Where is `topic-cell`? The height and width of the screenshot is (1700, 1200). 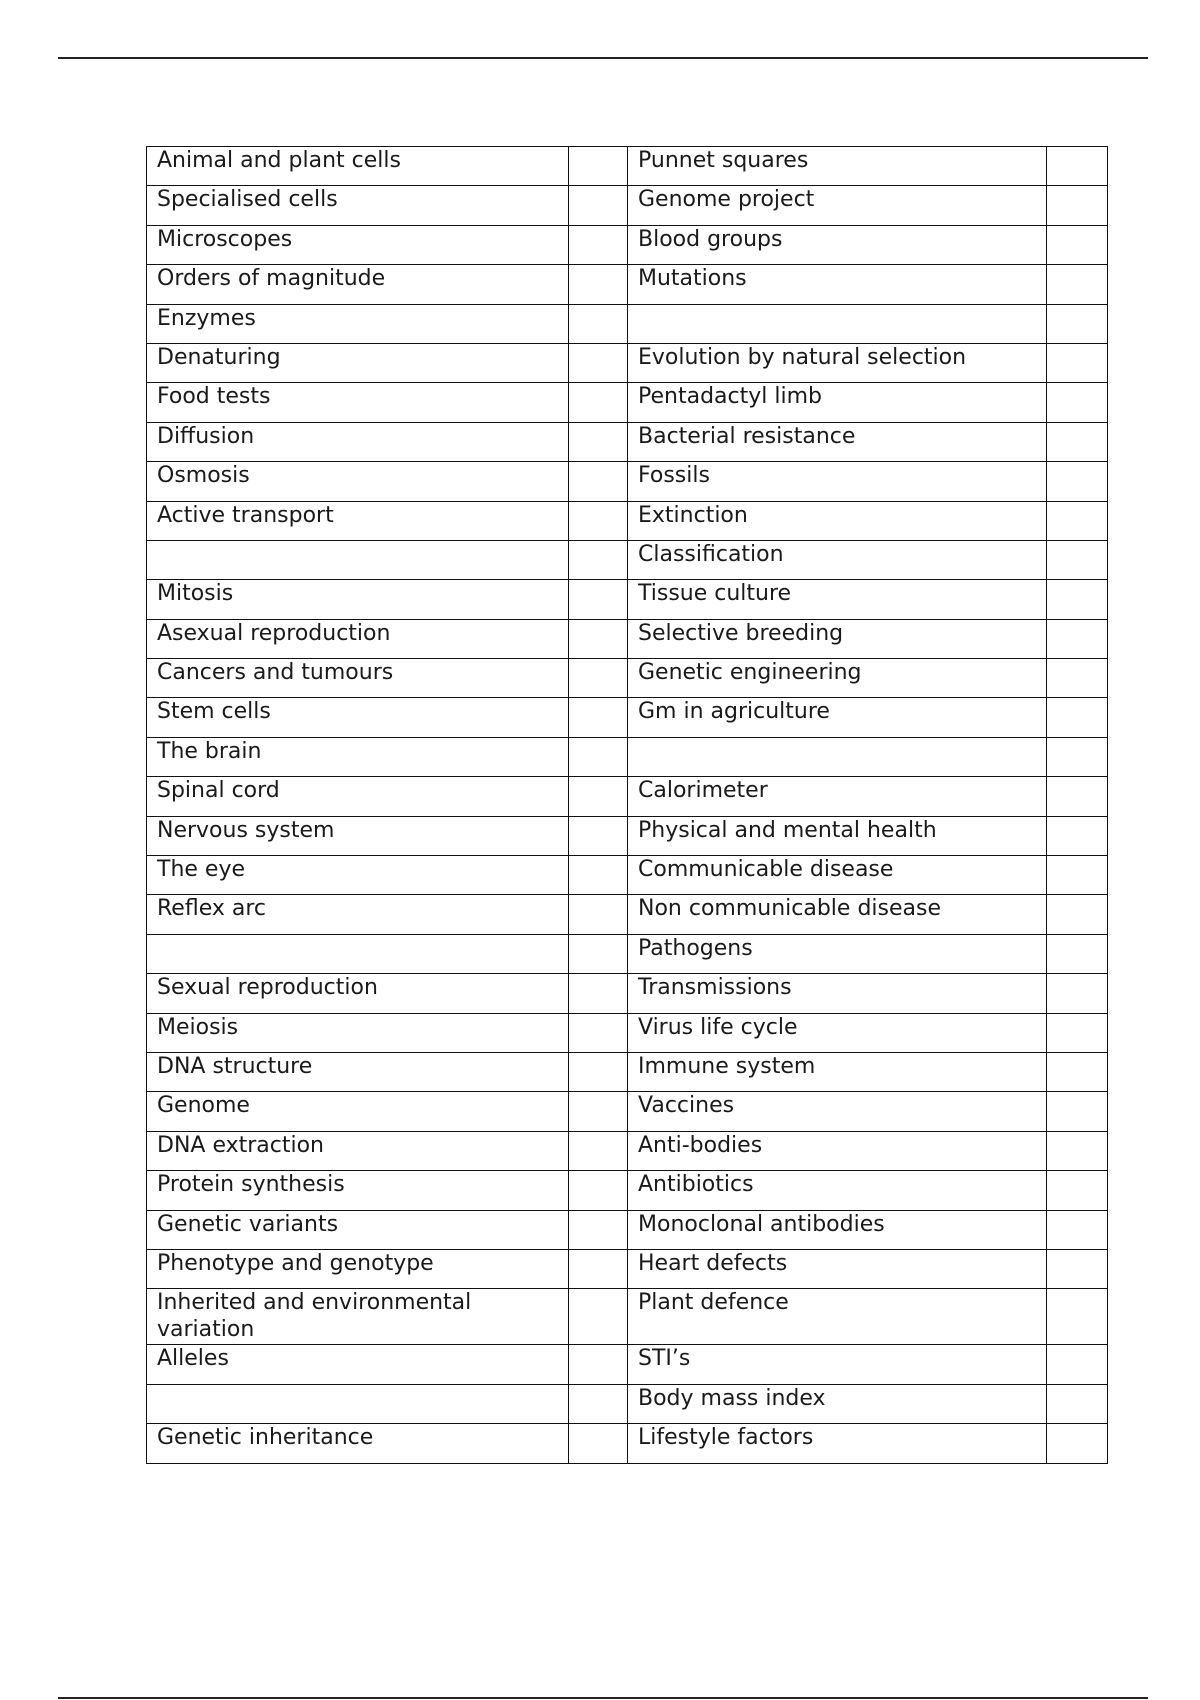 topic-cell is located at coordinates (357, 1404).